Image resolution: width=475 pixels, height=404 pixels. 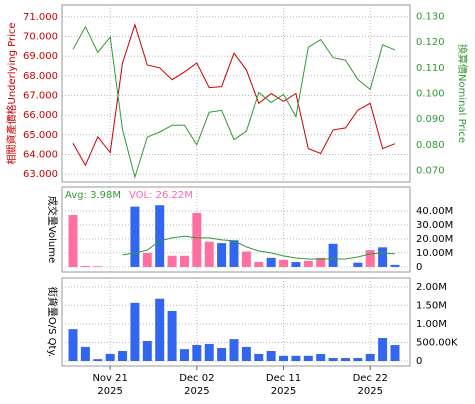 I want to click on y-axis-title: 成交量Volume, so click(x=52, y=229).